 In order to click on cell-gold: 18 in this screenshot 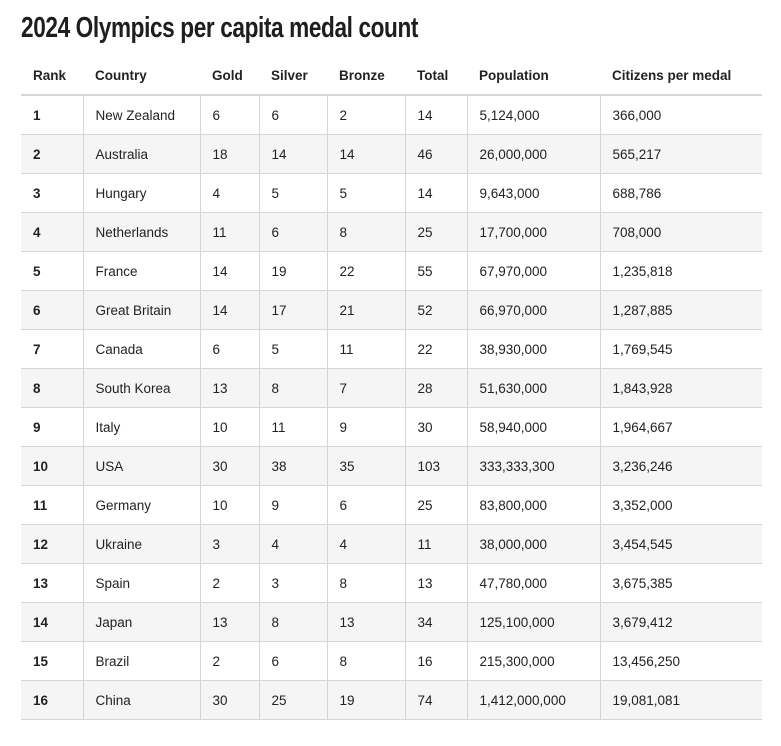, I will do `click(229, 154)`.